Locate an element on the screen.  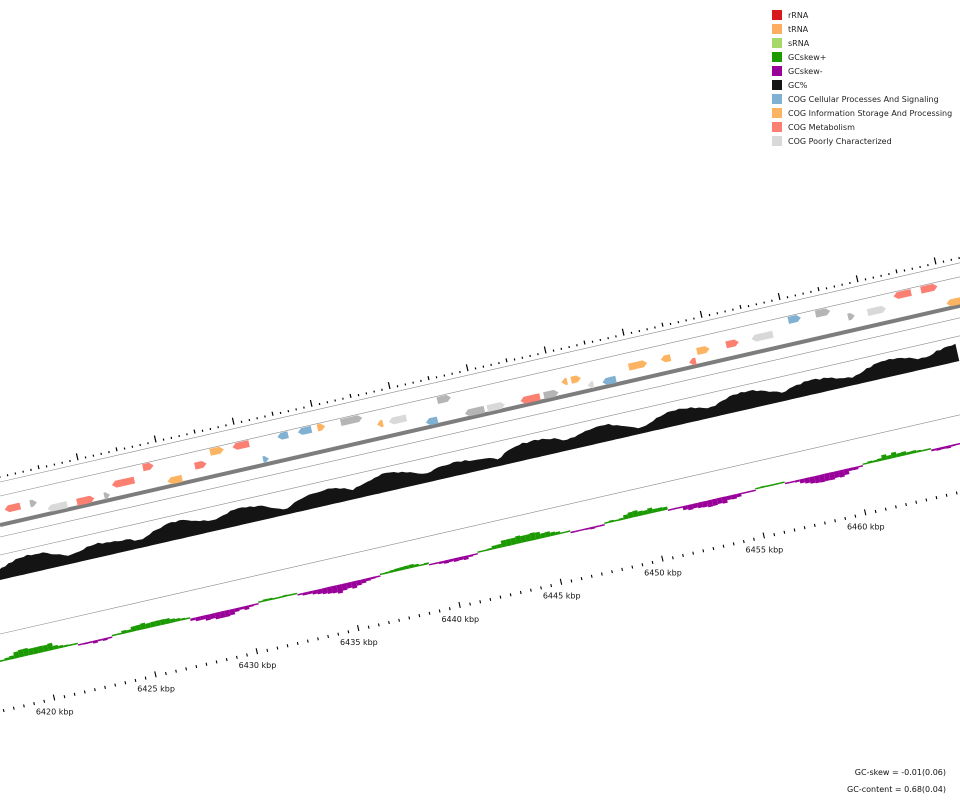
legend-item-gc-percent: GC% is located at coordinates (865, 85).